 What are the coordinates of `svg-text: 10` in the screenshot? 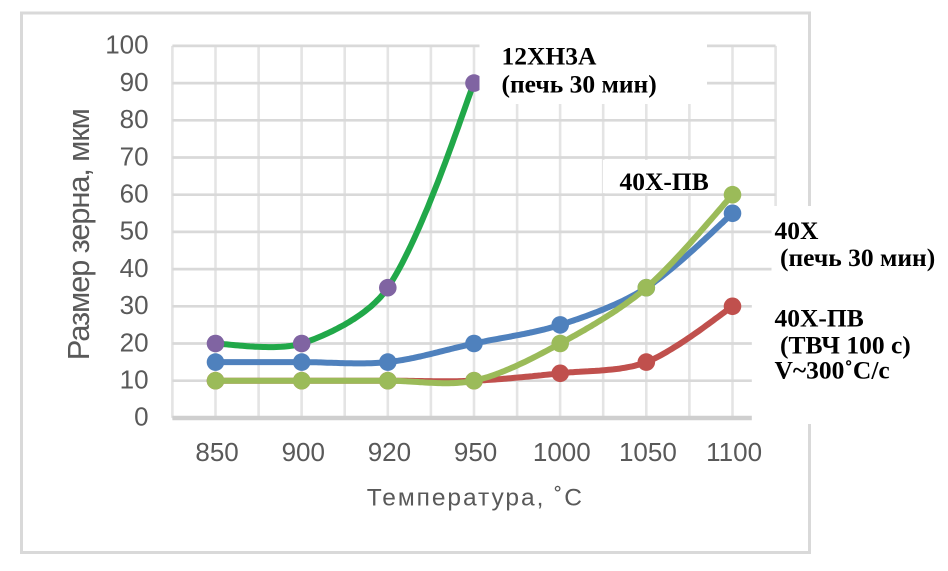 It's located at (134, 380).